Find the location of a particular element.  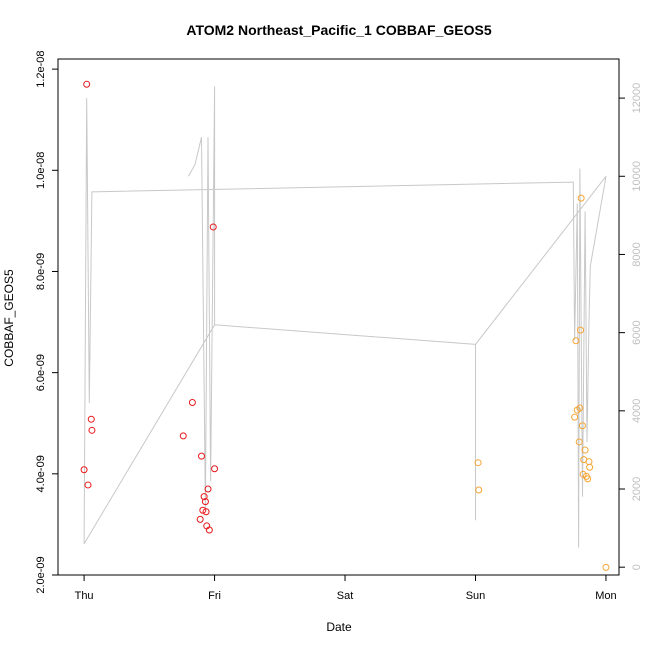

x-tick-label-3: Sun is located at coordinates (476, 596).